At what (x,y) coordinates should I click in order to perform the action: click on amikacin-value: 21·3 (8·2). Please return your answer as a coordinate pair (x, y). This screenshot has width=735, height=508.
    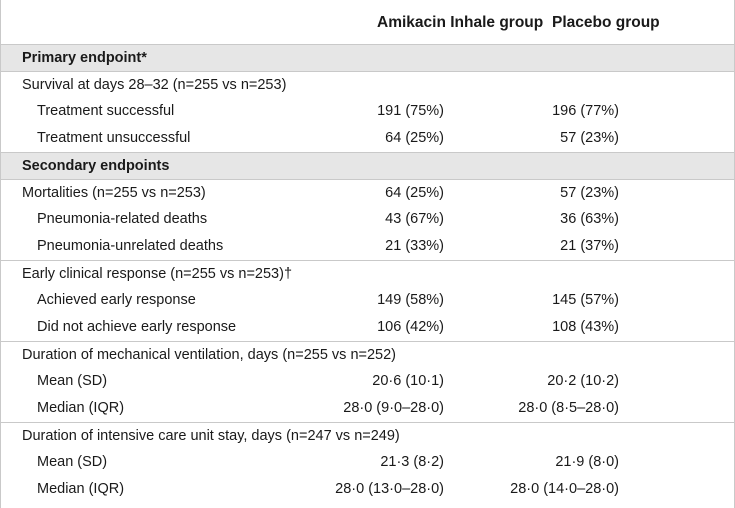
    Looking at the image, I should click on (412, 462).